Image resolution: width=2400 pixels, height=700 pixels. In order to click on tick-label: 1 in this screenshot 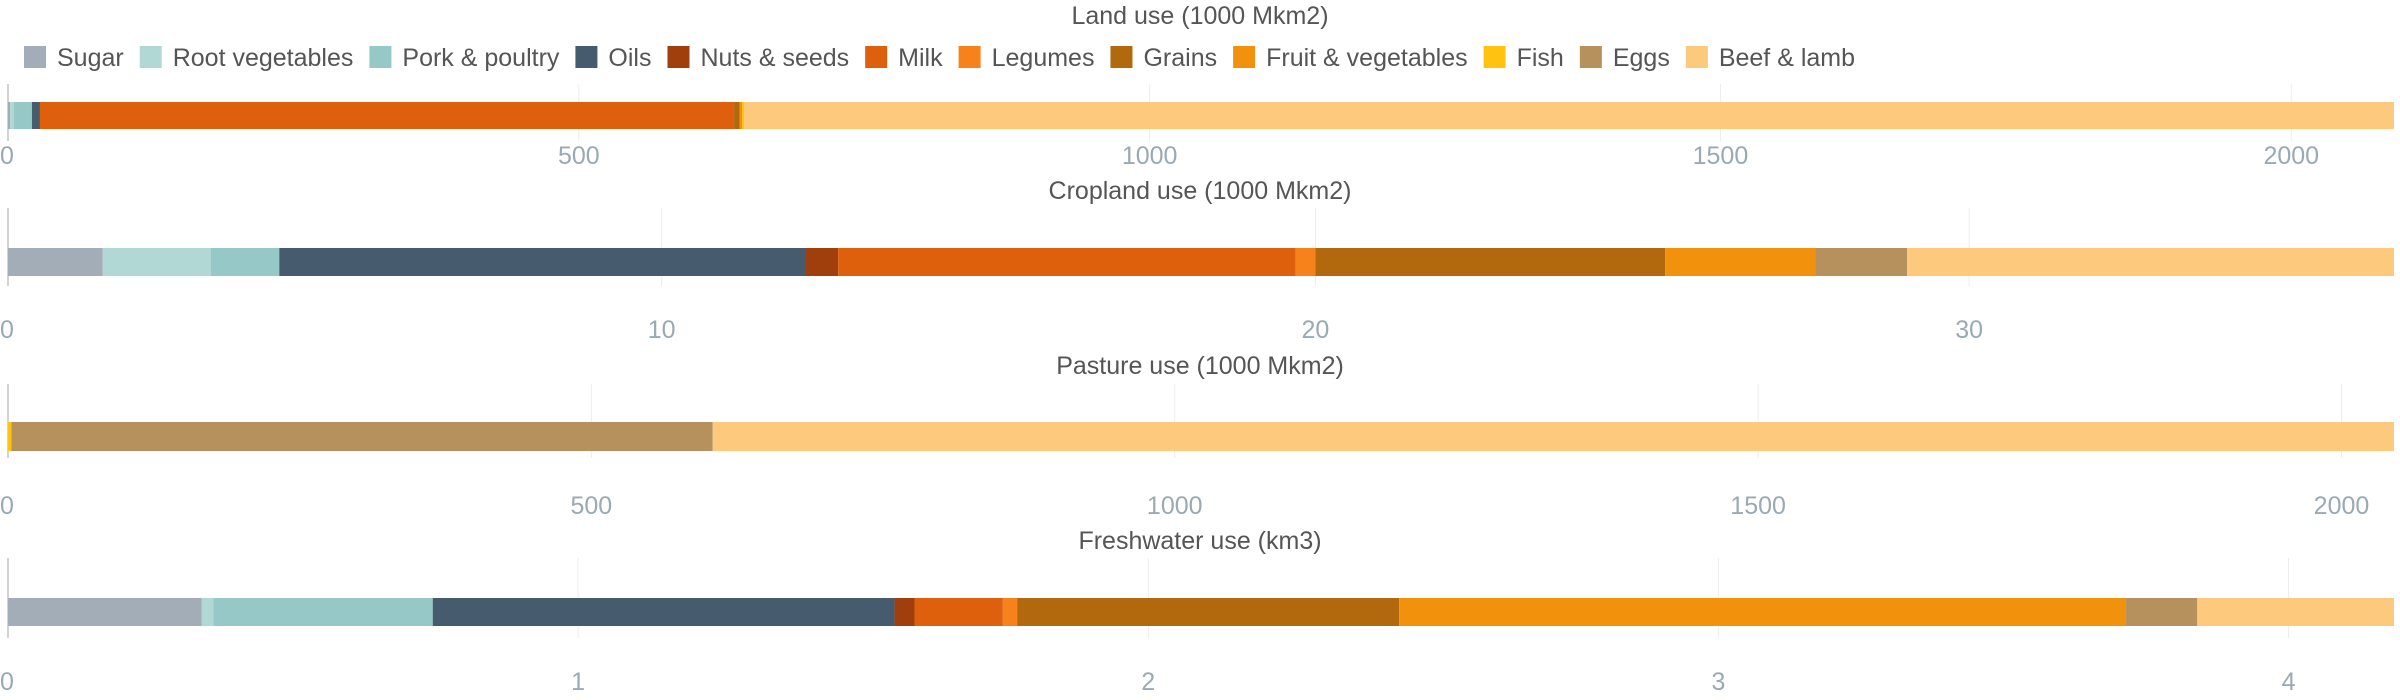, I will do `click(578, 682)`.